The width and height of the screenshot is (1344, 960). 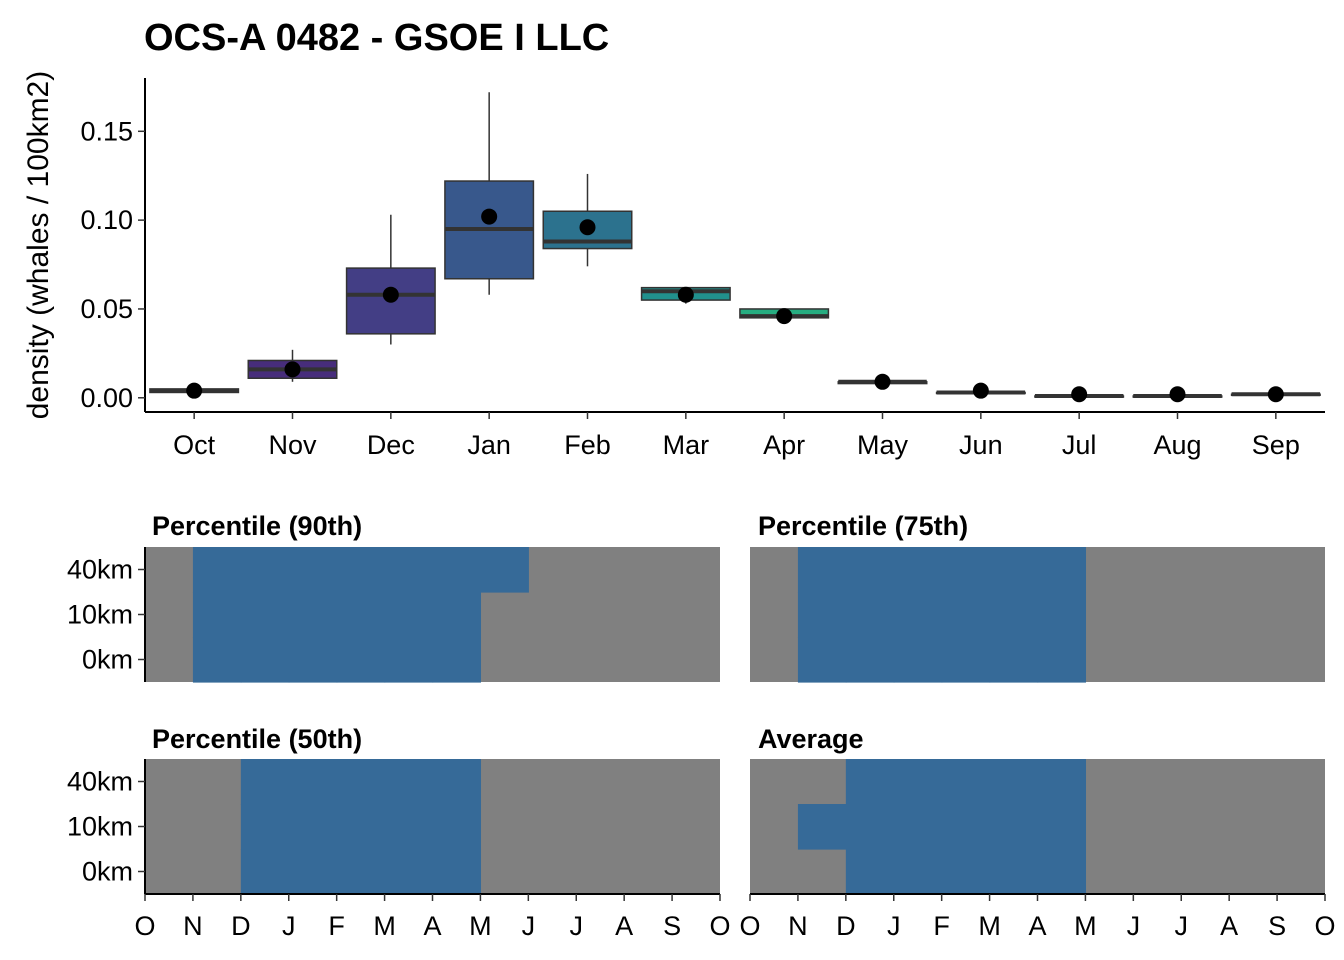 What do you see at coordinates (257, 526) in the screenshot?
I see `panel-title: Percentile (90th)` at bounding box center [257, 526].